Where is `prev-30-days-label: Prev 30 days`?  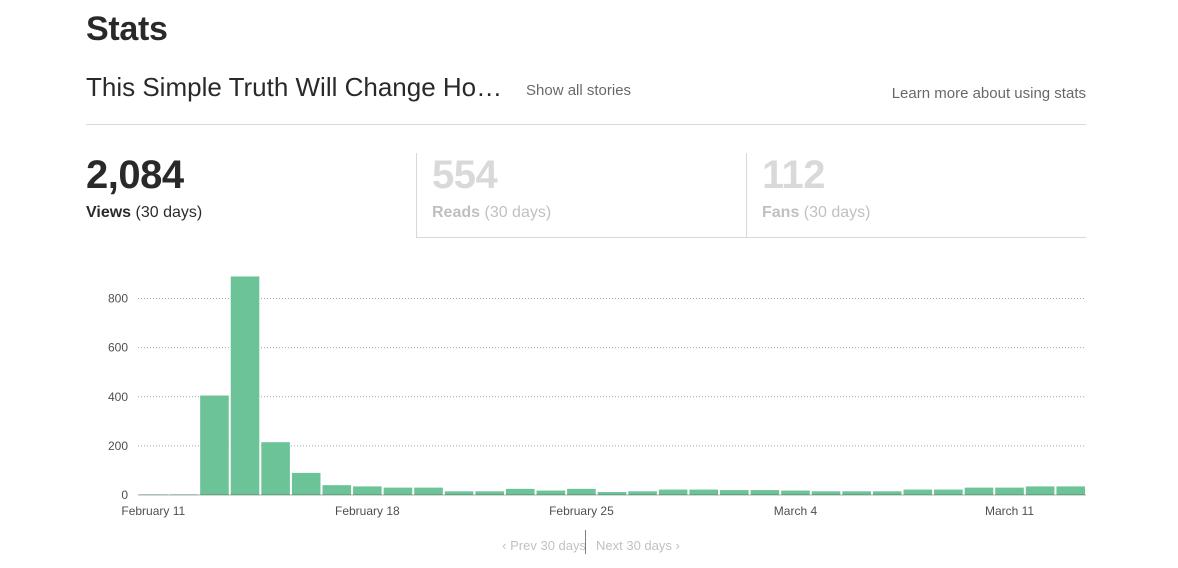
prev-30-days-label: Prev 30 days is located at coordinates (548, 545).